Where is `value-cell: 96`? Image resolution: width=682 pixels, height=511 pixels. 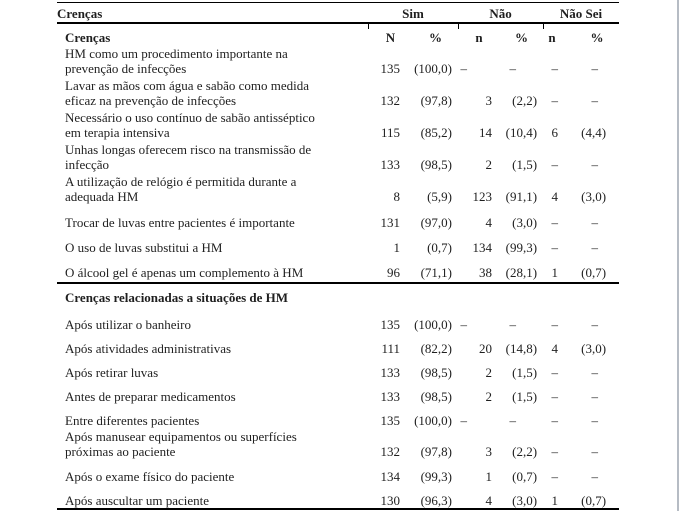 value-cell: 96 is located at coordinates (393, 272).